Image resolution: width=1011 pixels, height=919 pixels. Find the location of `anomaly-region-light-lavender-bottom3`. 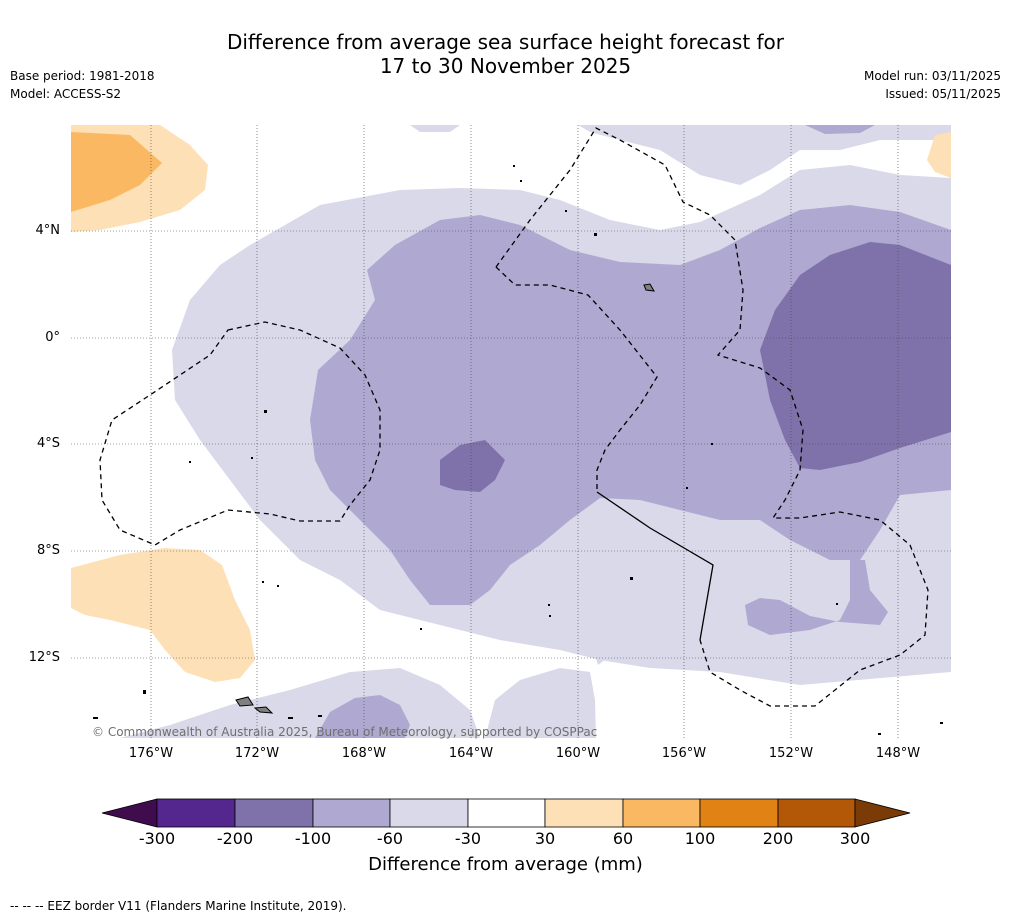

anomaly-region-light-lavender-bottom3 is located at coordinates (605, 651).